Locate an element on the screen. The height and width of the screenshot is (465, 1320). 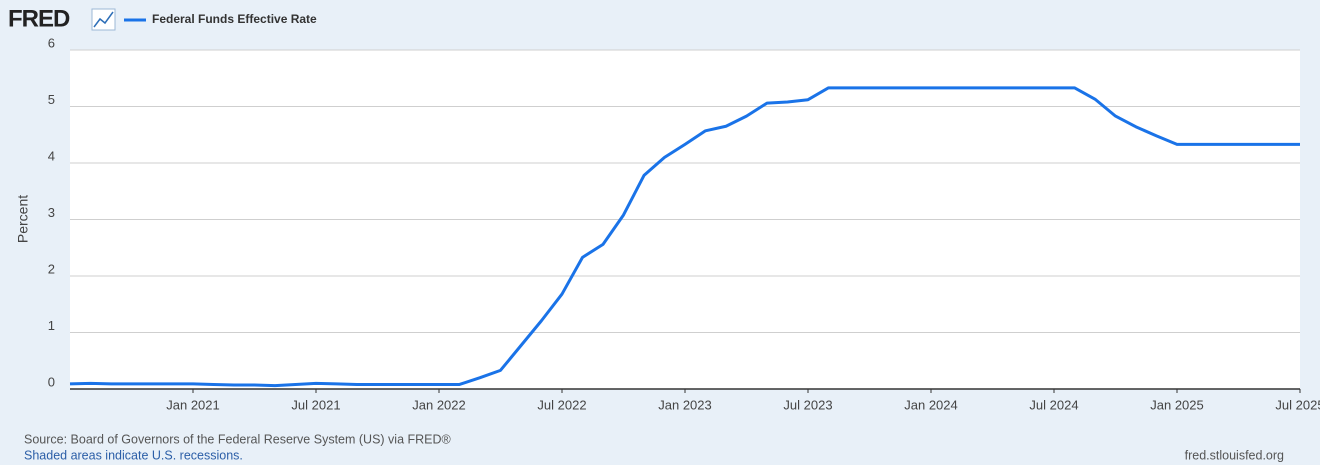
y-tick-label: 5 is located at coordinates (51, 99).